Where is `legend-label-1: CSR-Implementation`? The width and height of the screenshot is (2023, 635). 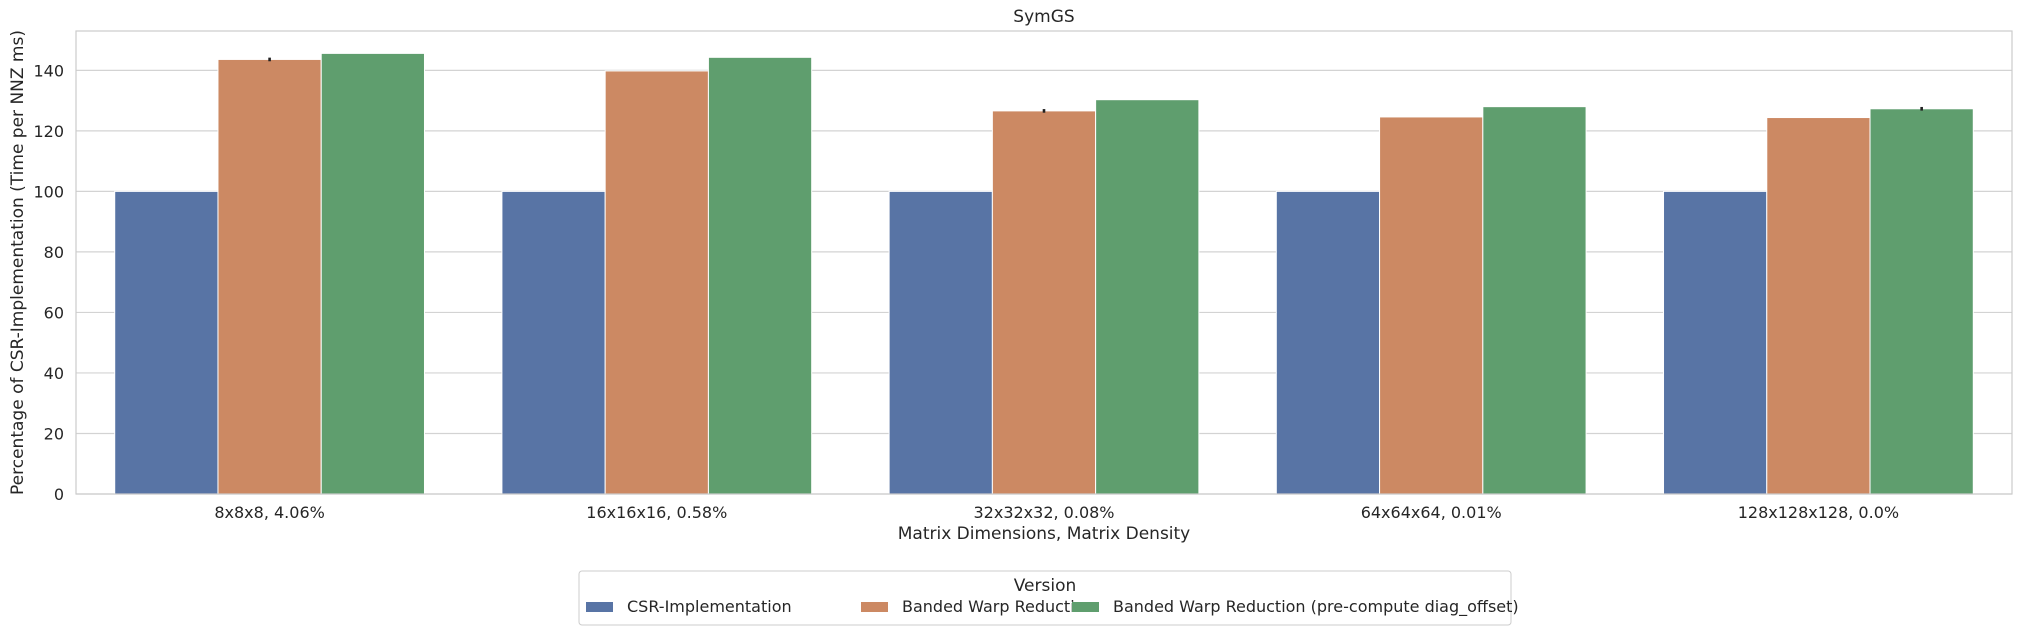 legend-label-1: CSR-Implementation is located at coordinates (709, 606).